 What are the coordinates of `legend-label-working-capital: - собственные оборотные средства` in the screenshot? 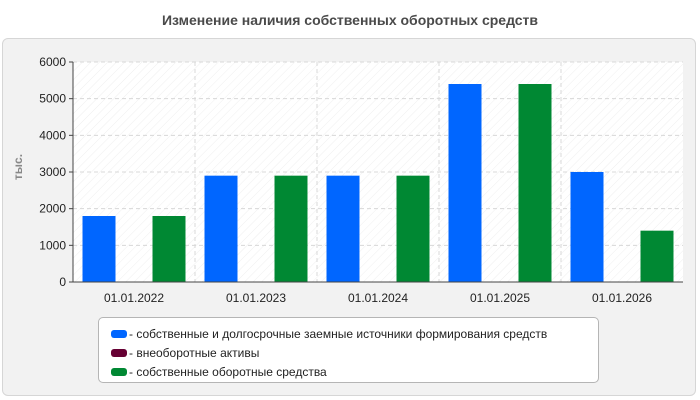 It's located at (228, 371).